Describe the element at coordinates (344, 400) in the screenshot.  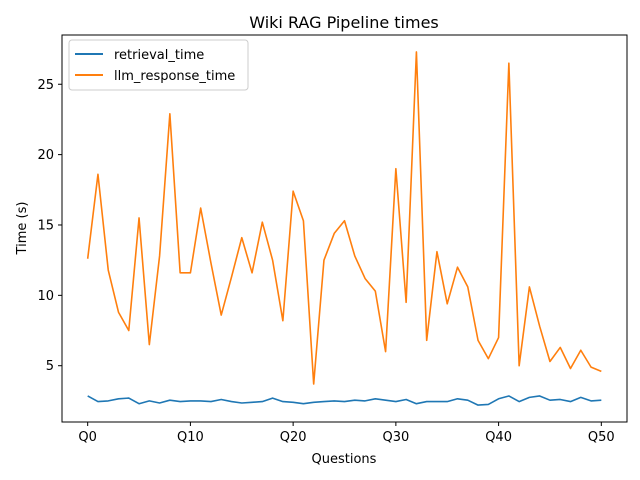
I see `series-line-retrieval-time` at that location.